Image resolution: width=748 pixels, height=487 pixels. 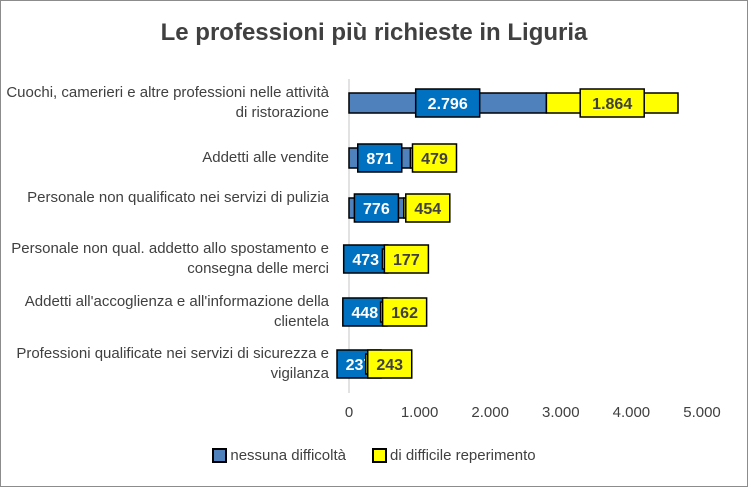 I want to click on data-label: 871, so click(x=379, y=159).